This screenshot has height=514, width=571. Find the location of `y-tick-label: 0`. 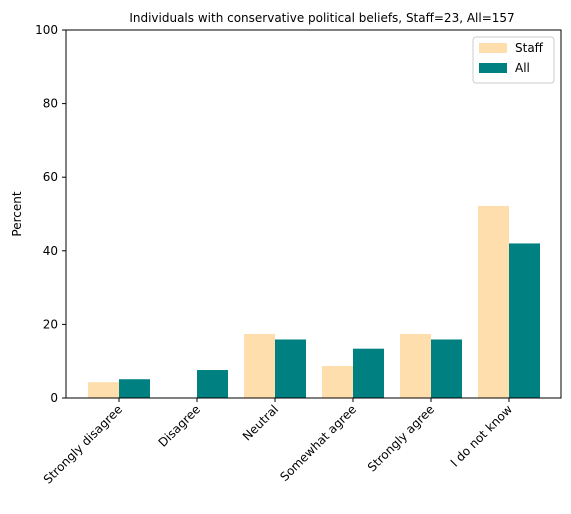

y-tick-label: 0 is located at coordinates (54, 398).